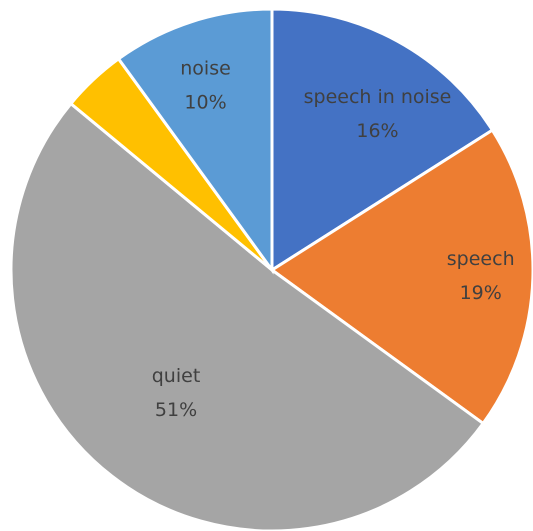 The image size is (533, 531). Describe the element at coordinates (205, 103) in the screenshot. I see `slice-value-label: 10%` at that location.